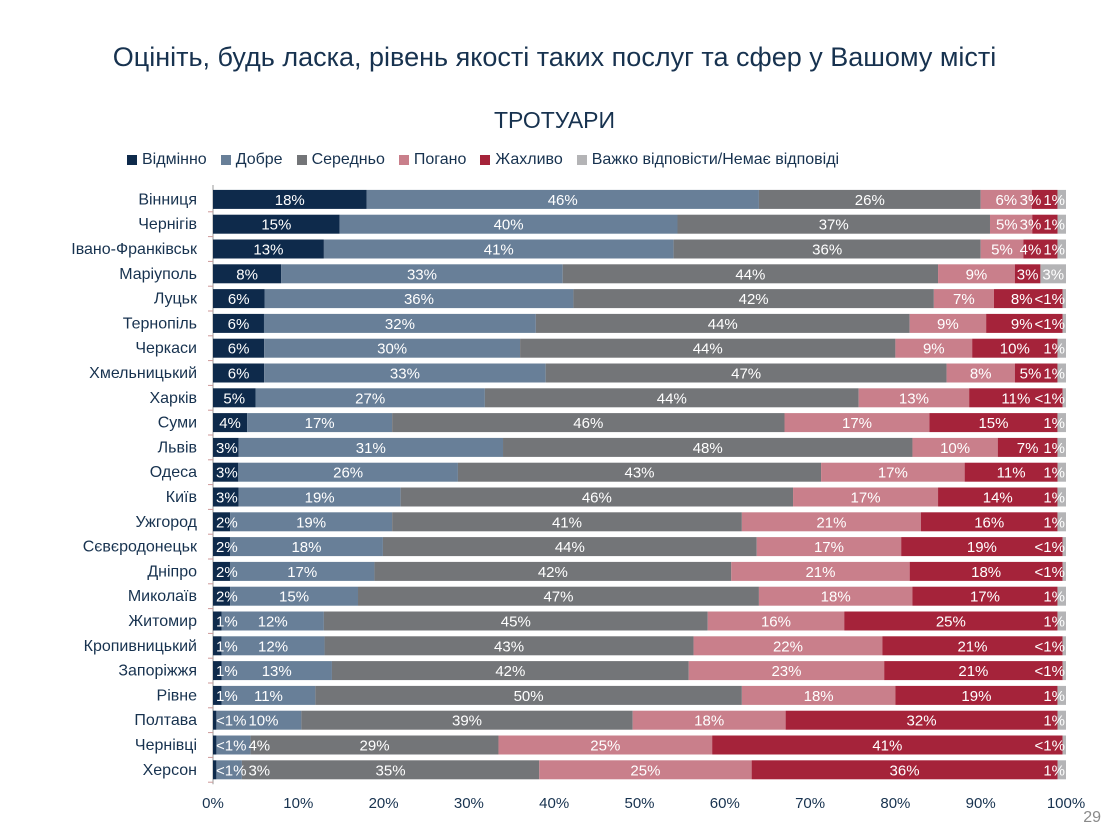 This screenshot has width=1109, height=833. I want to click on data-label: 32%, so click(922, 721).